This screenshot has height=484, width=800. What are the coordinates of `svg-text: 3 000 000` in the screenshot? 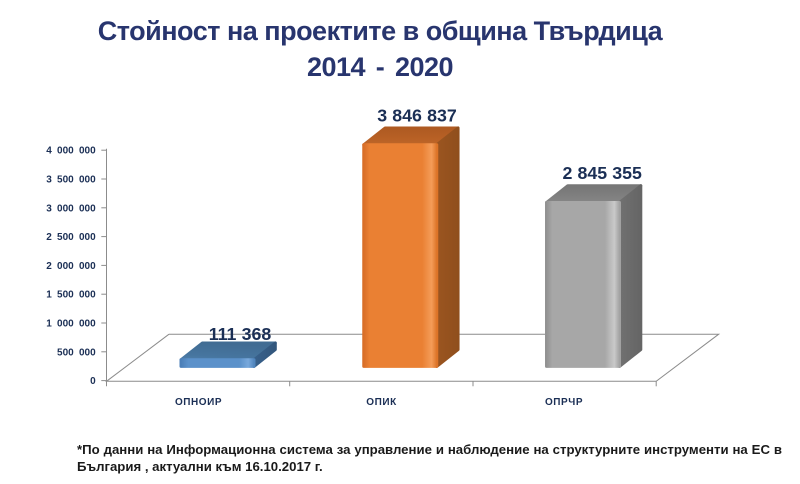 It's located at (71, 208).